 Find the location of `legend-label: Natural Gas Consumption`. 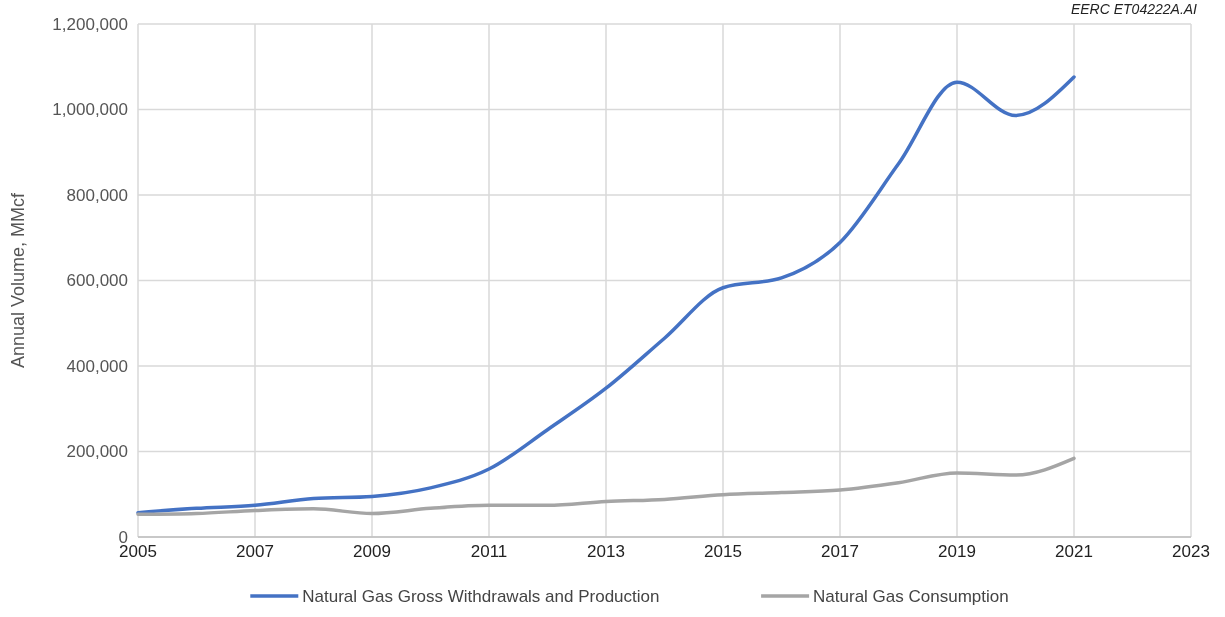

legend-label: Natural Gas Consumption is located at coordinates (911, 596).